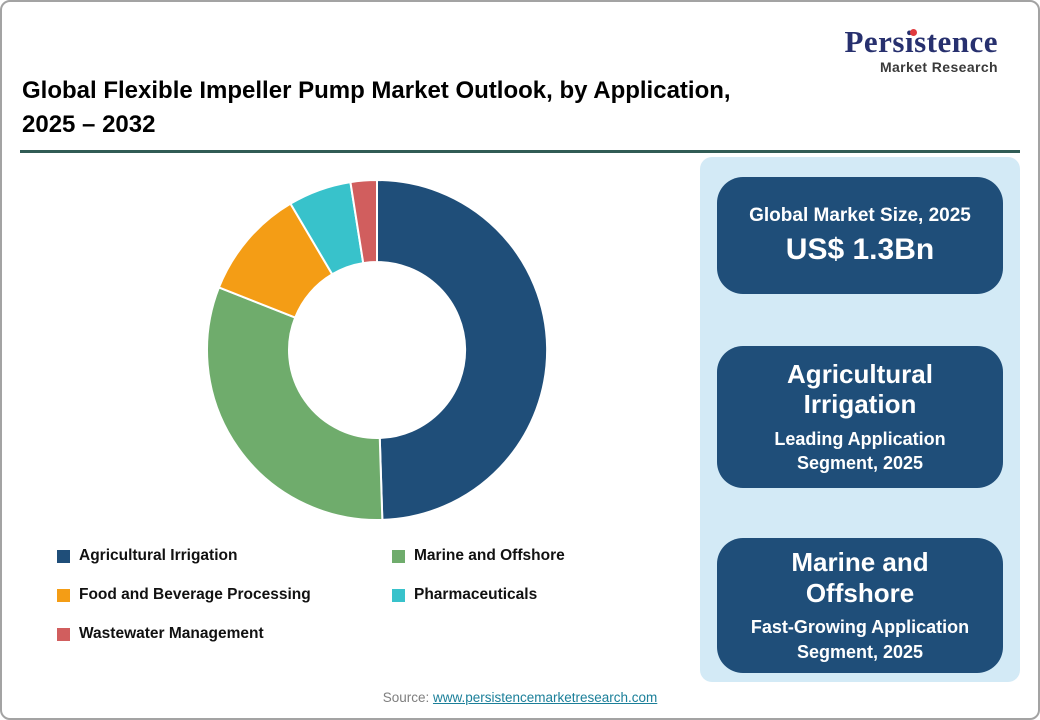 The width and height of the screenshot is (1040, 720). What do you see at coordinates (860, 215) in the screenshot?
I see `market-size-card-title: Global Market Size, 2025` at bounding box center [860, 215].